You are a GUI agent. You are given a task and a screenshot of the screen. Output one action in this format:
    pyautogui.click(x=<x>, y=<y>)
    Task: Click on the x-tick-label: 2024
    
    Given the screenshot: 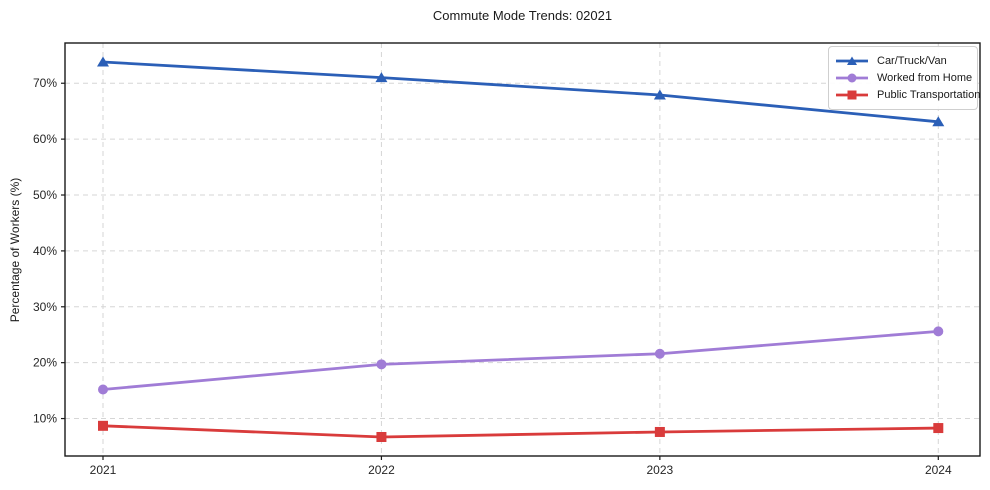 What is the action you would take?
    pyautogui.click(x=938, y=470)
    